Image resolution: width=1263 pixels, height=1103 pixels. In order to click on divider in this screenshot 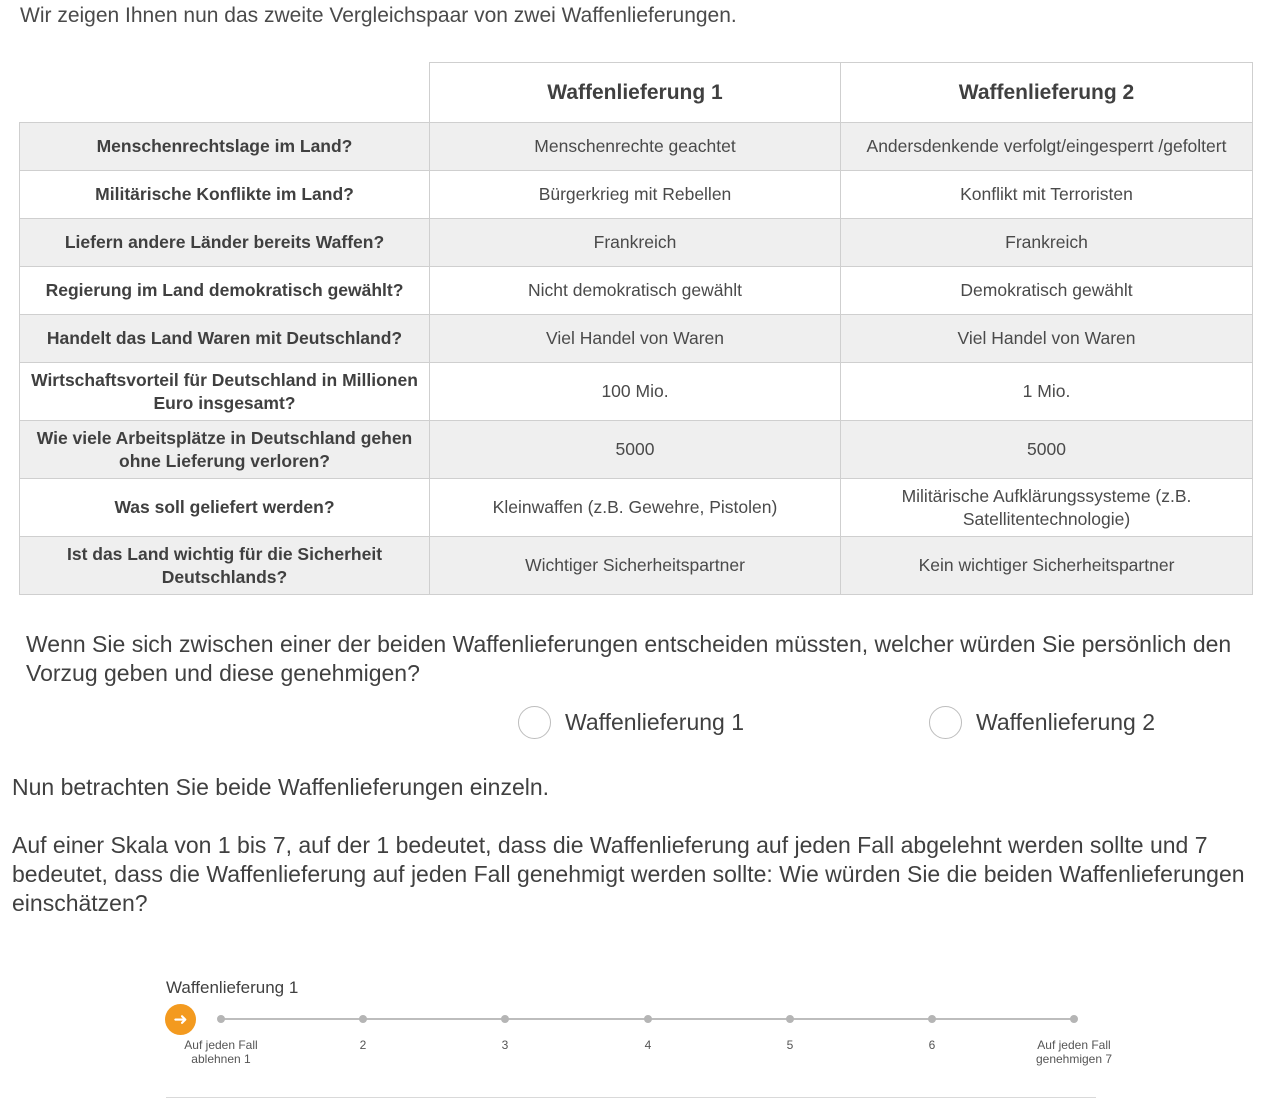, I will do `click(631, 1097)`.